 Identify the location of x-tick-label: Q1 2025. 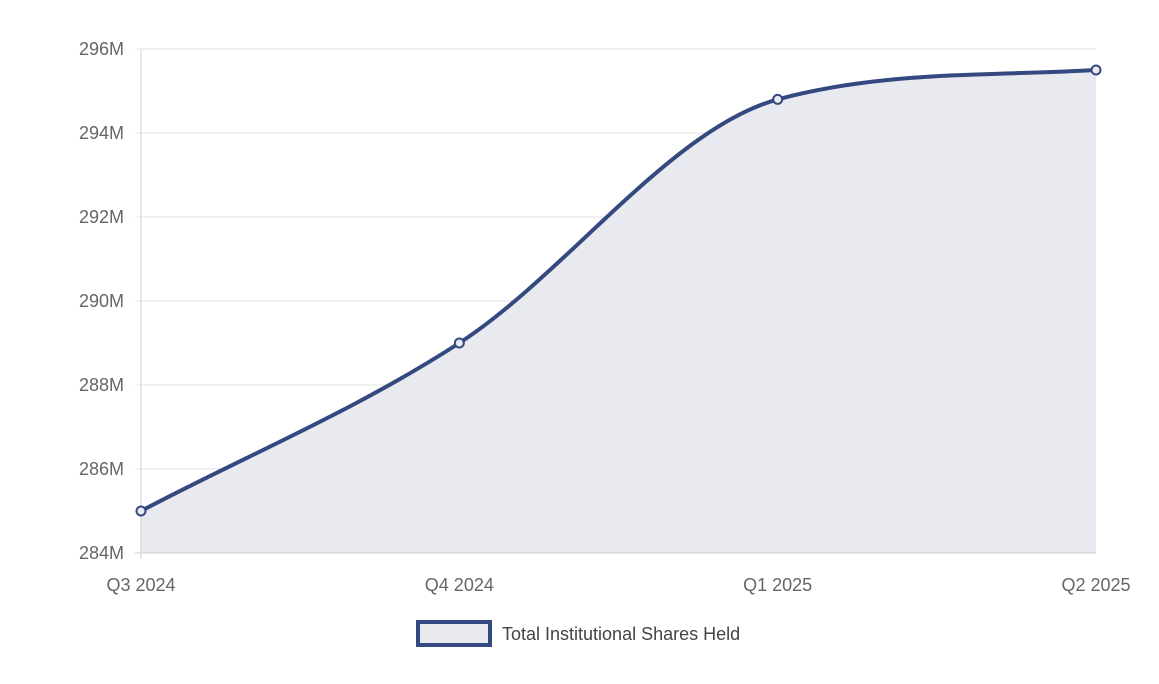
(777, 585).